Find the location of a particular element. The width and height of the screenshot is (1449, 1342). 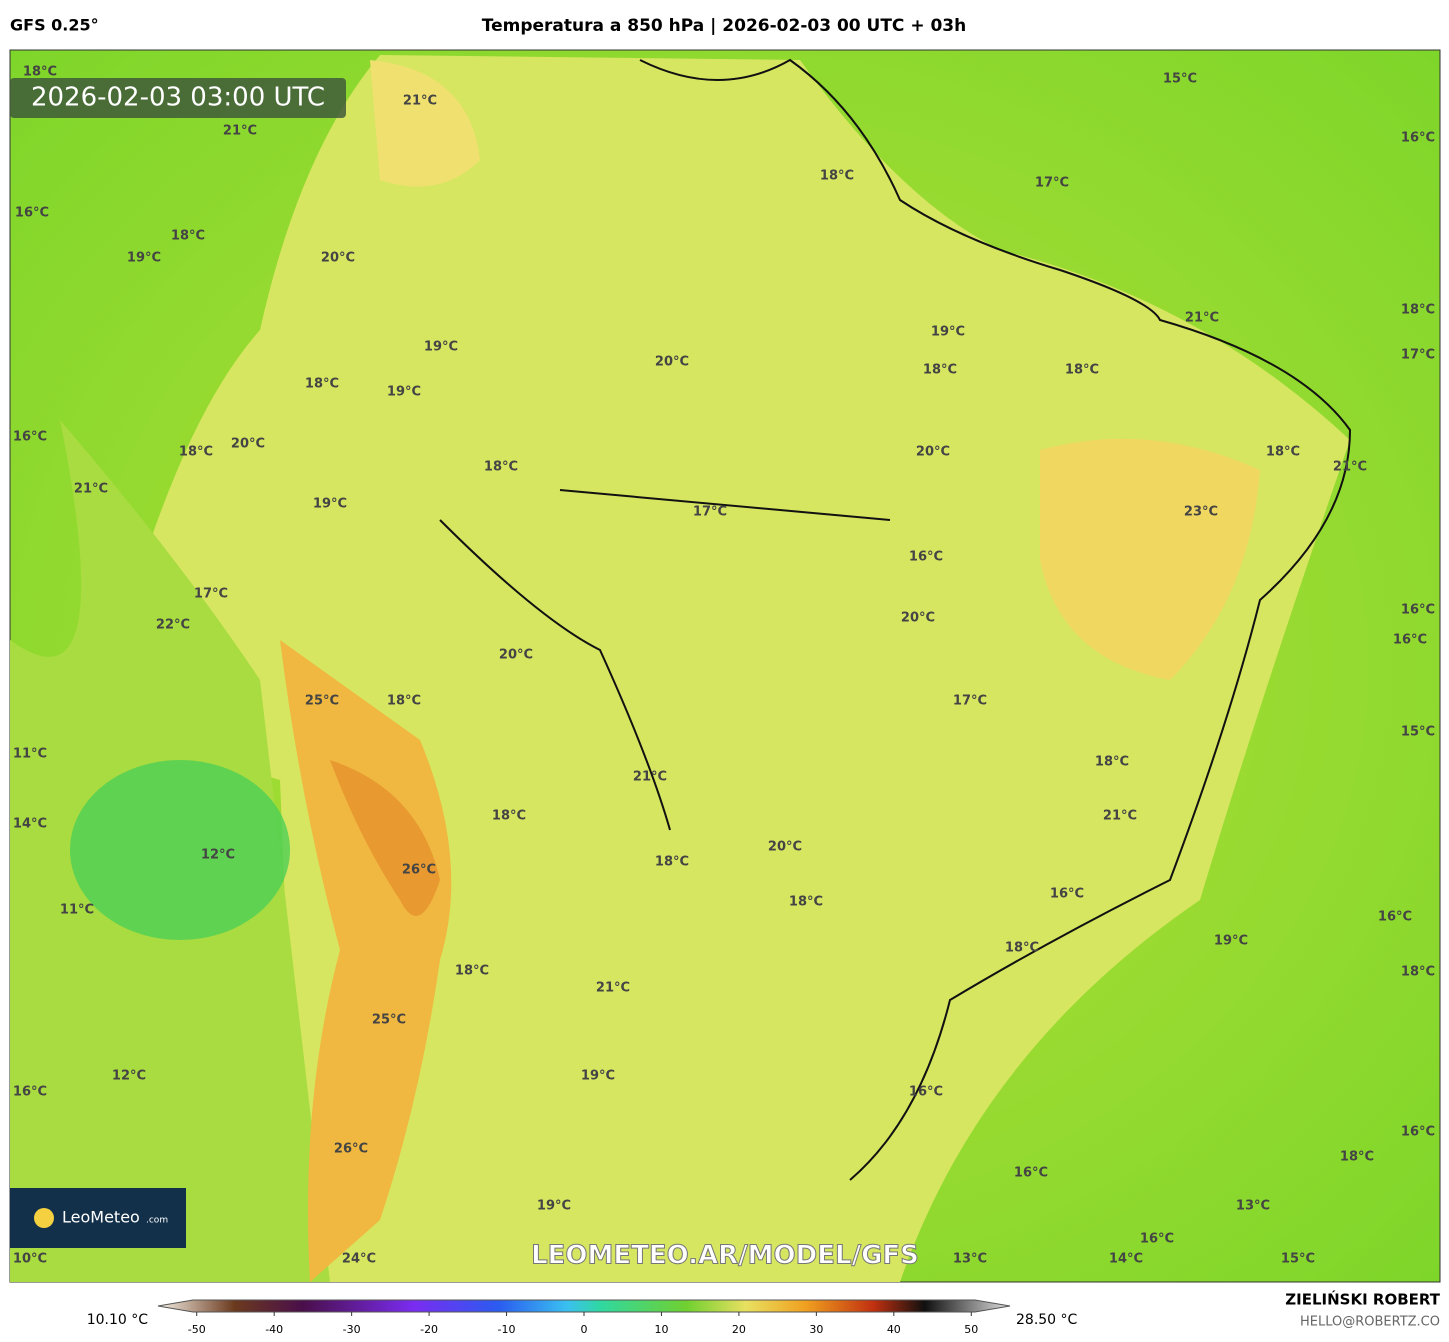

temperature-label: 11°C is located at coordinates (30, 754).